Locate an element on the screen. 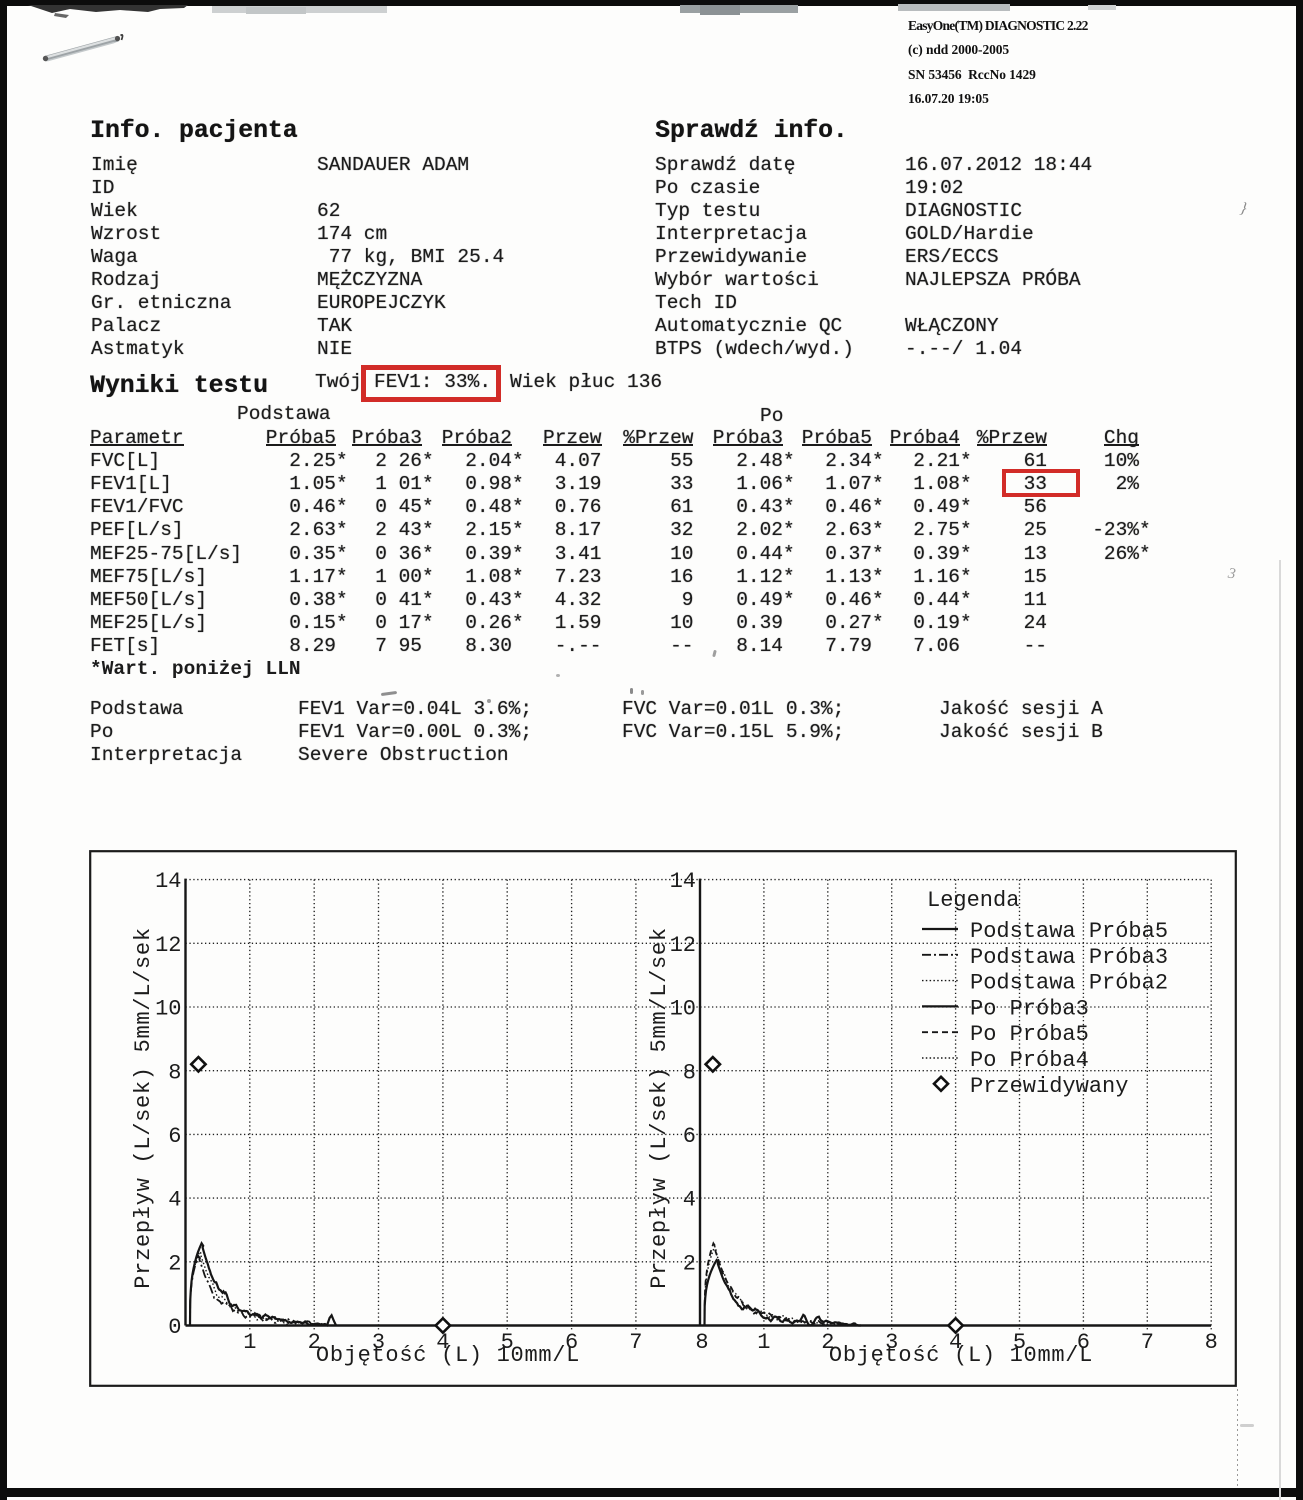 The width and height of the screenshot is (1303, 1500). svg-text: Podstawa Próba2 is located at coordinates (1069, 983).